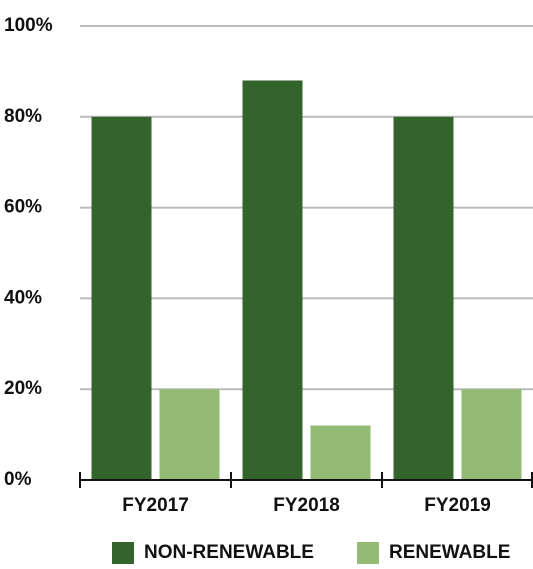 The image size is (533, 569). What do you see at coordinates (23, 388) in the screenshot?
I see `y-tick-label: 20%` at bounding box center [23, 388].